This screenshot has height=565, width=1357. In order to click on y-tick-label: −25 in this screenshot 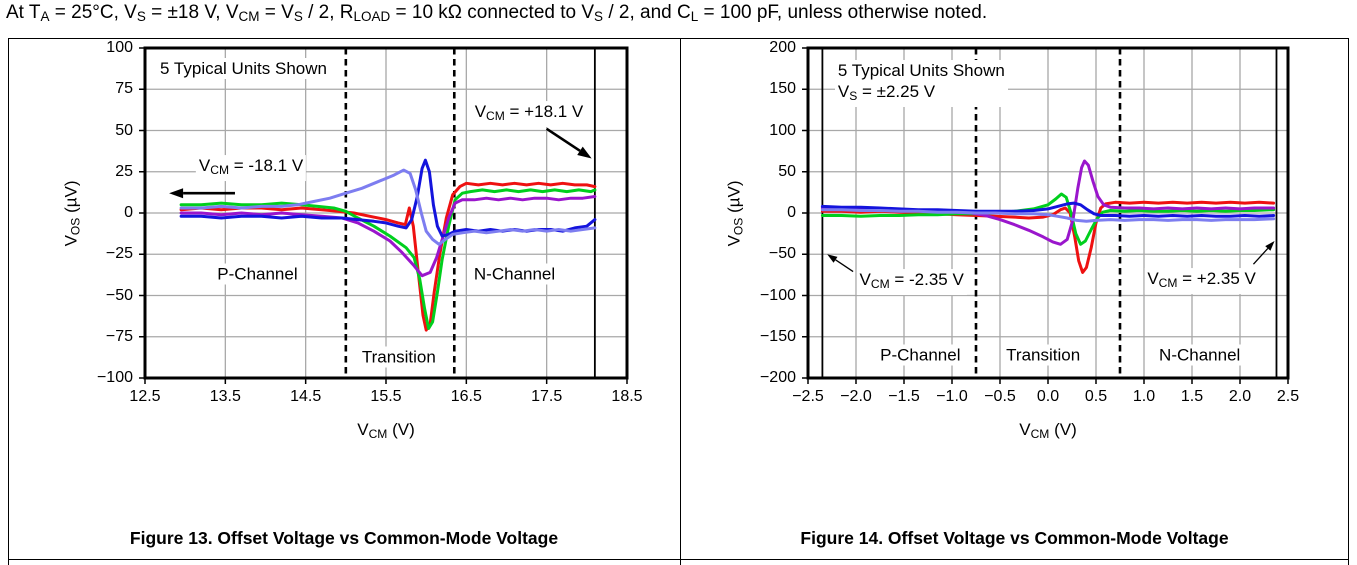, I will do `click(119, 254)`.